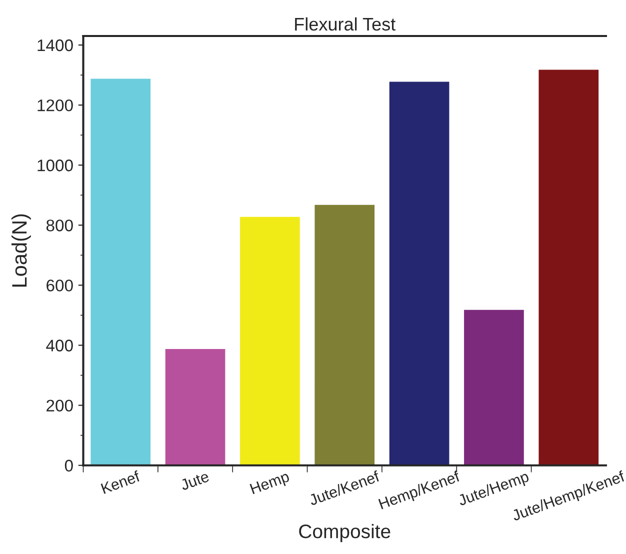 The image size is (626, 554). I want to click on y-axis-title: Load(N), so click(21, 250).